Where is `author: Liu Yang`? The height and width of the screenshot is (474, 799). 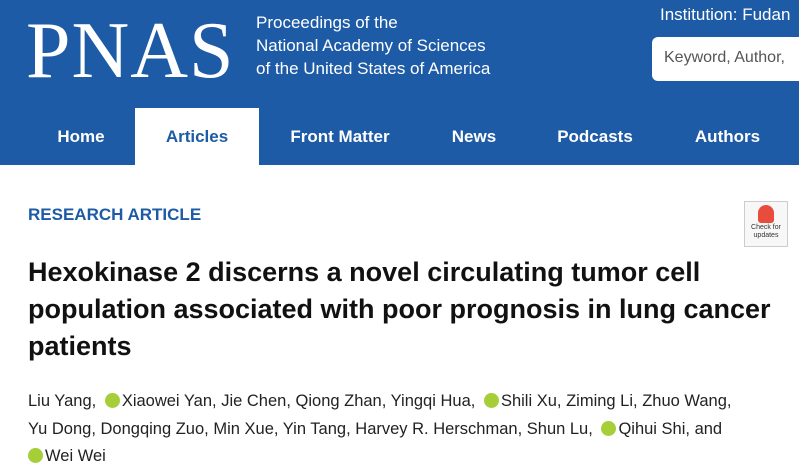
author: Liu Yang is located at coordinates (60, 401).